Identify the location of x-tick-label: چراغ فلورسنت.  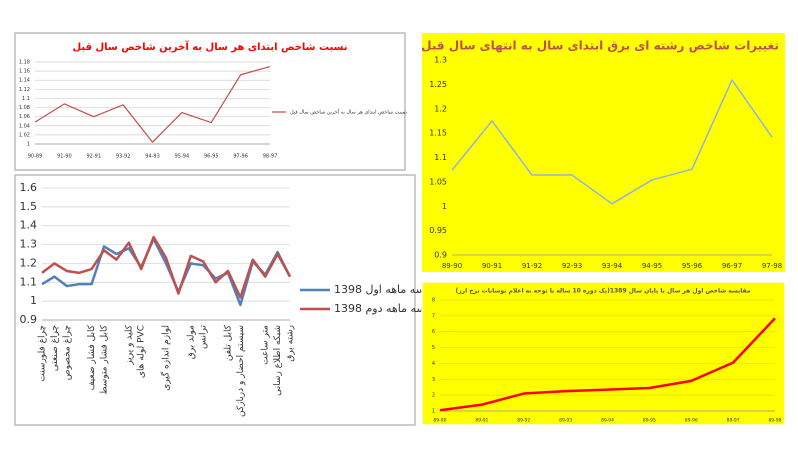
(43, 353).